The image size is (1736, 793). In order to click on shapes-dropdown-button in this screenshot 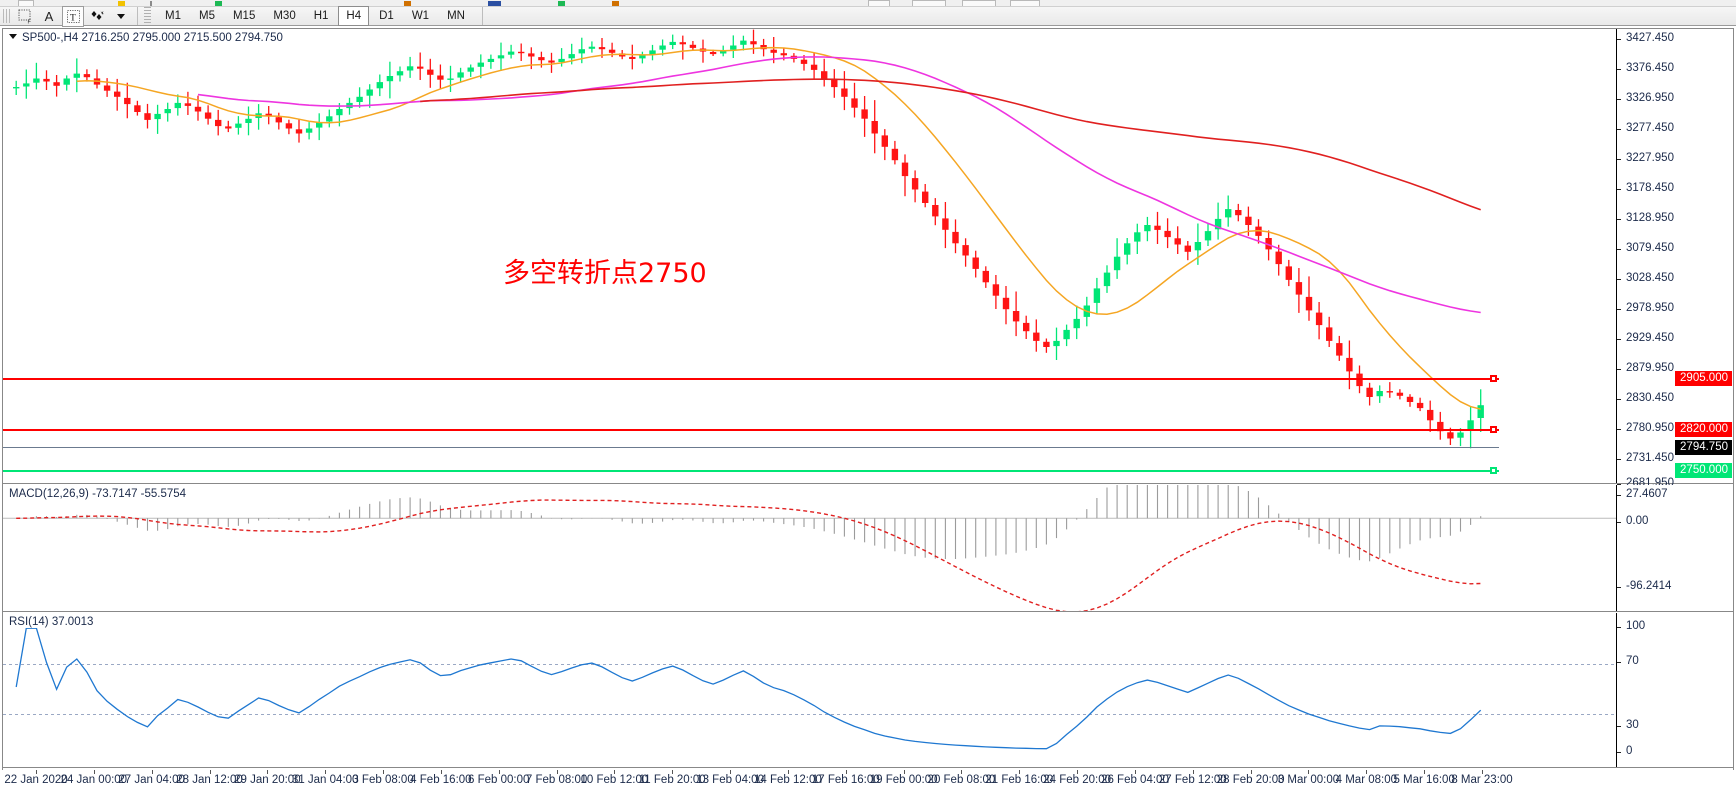, I will do `click(121, 16)`.